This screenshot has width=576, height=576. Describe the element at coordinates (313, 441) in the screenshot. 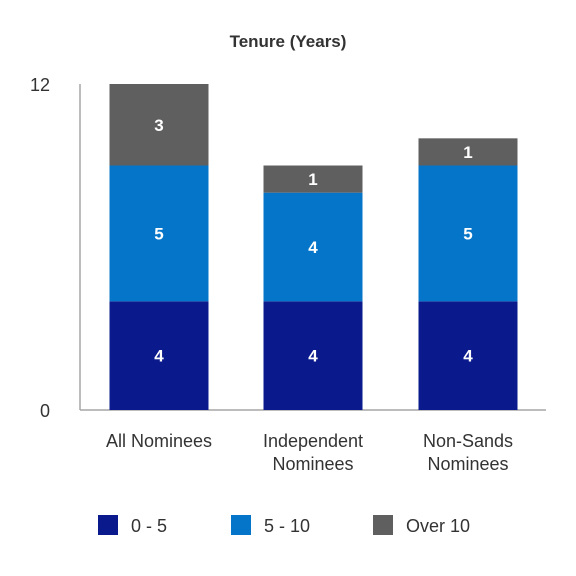

I see `category-label: Independent` at that location.